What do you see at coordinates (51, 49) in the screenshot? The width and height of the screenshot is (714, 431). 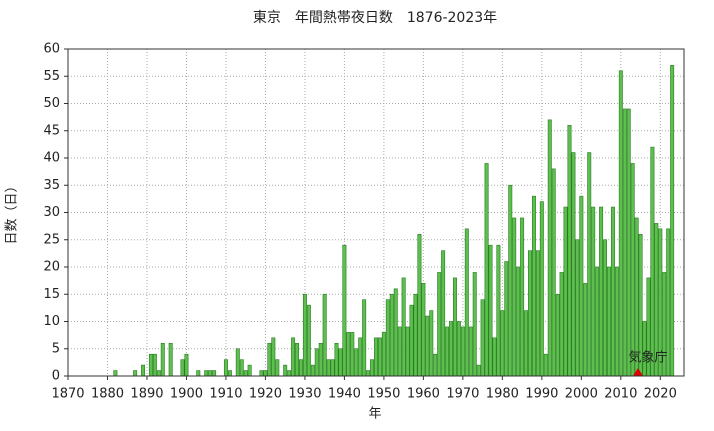 I see `y-tick-label: 60` at bounding box center [51, 49].